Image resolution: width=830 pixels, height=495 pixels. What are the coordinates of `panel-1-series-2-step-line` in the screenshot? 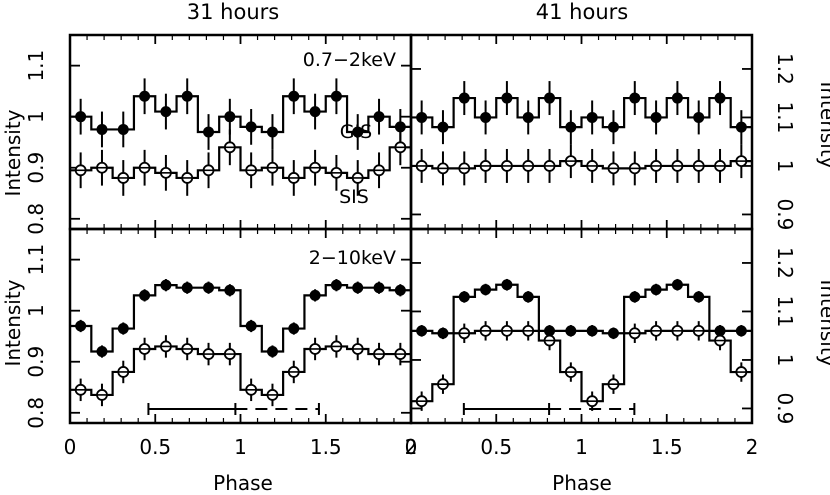 It's located at (240, 163).